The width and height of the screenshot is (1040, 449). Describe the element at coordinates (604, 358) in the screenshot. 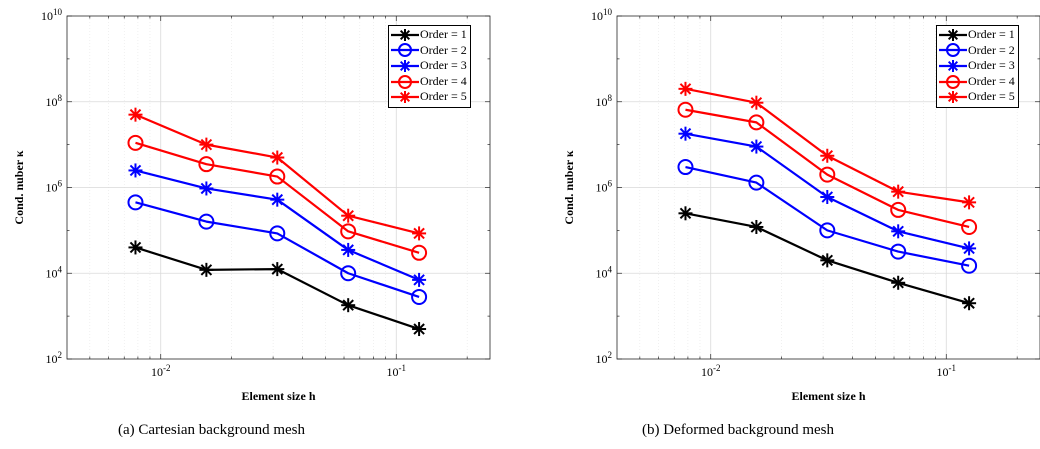

I see `y-tick-label: 10²` at that location.